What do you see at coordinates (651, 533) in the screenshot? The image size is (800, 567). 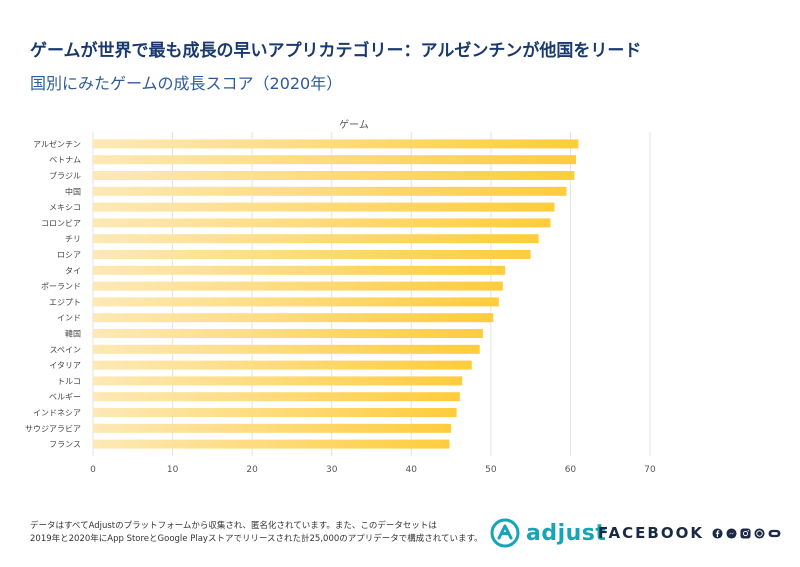 I see `facebook-wordmark: FACEBOOK` at bounding box center [651, 533].